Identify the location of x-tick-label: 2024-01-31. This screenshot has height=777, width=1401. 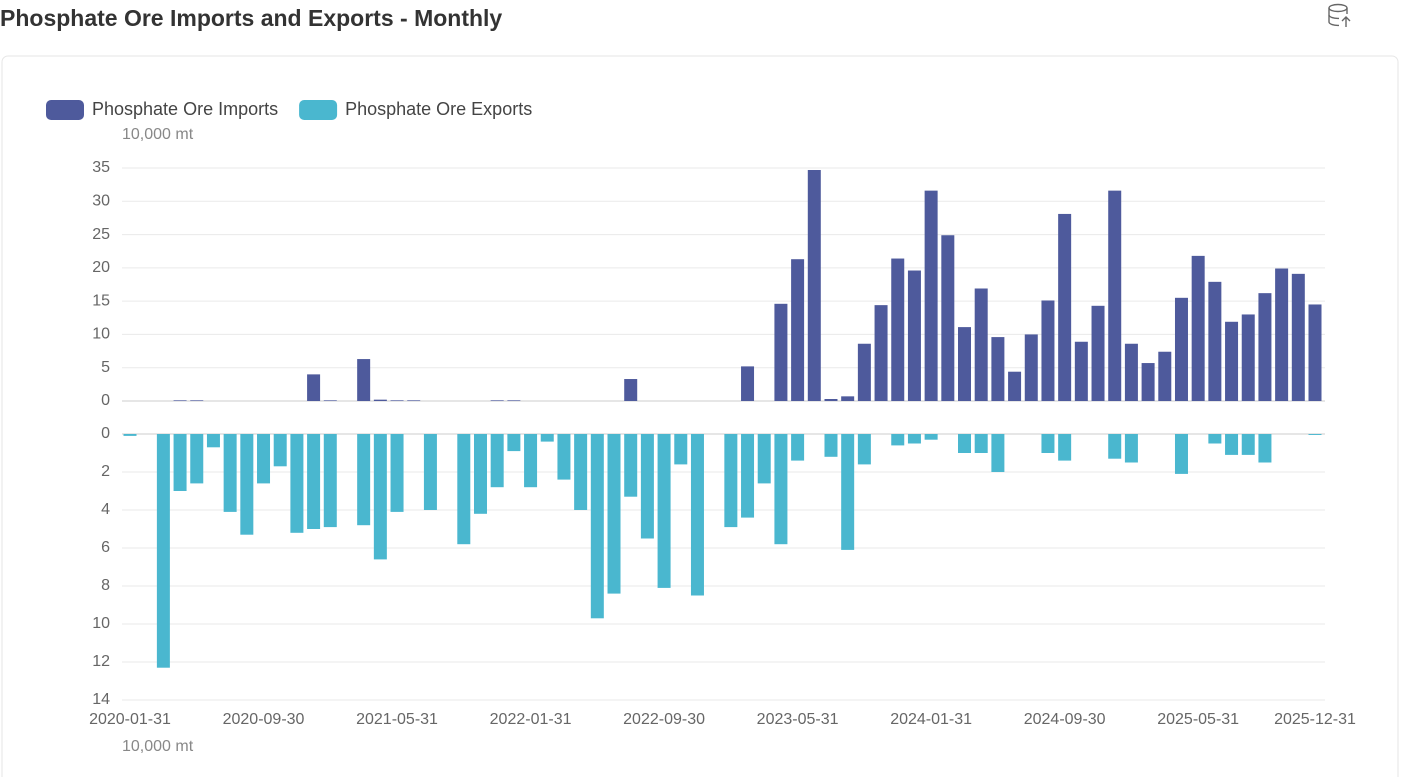
(931, 719).